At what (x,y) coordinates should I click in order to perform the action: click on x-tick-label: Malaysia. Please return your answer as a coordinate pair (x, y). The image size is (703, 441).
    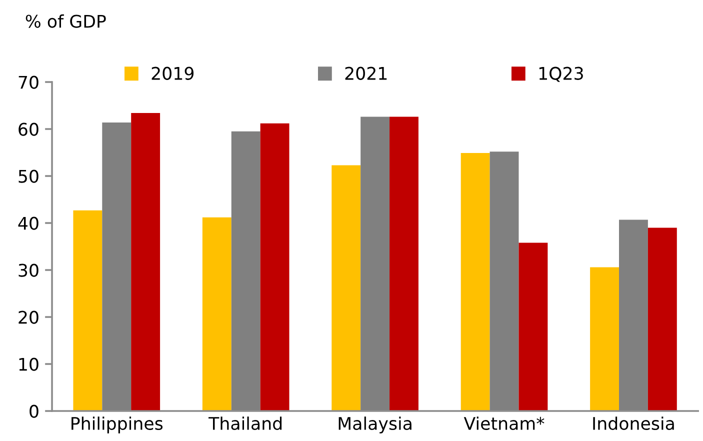
    Looking at the image, I should click on (375, 425).